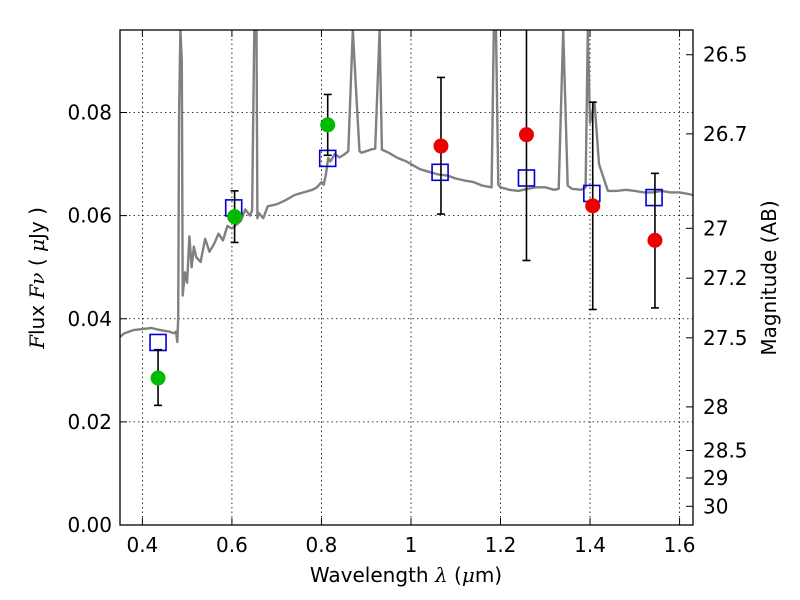  I want to click on x-tick-label: 1.4, so click(590, 545).